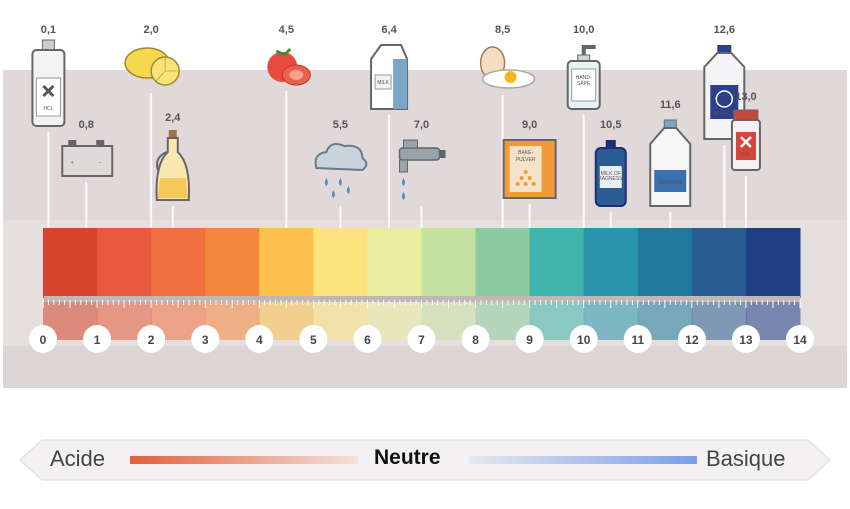 The height and width of the screenshot is (509, 850). I want to click on egg-icon, so click(507, 67).